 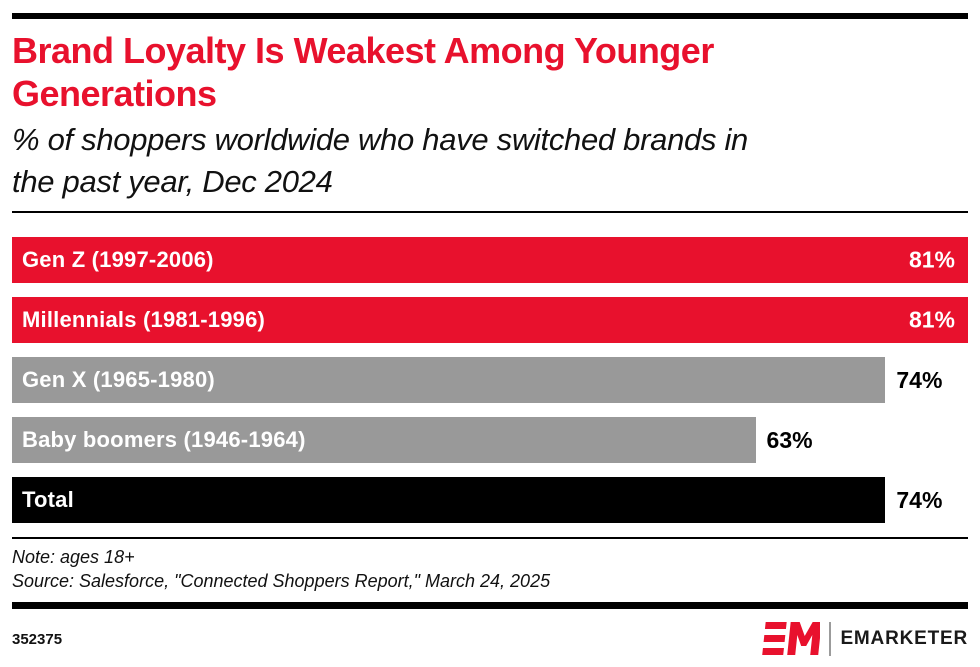 I want to click on emarketer-em-icon, so click(x=791, y=638).